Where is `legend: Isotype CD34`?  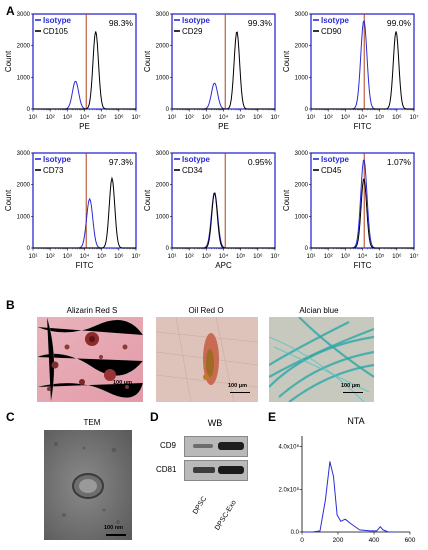
legend: Isotype CD34 is located at coordinates (192, 165).